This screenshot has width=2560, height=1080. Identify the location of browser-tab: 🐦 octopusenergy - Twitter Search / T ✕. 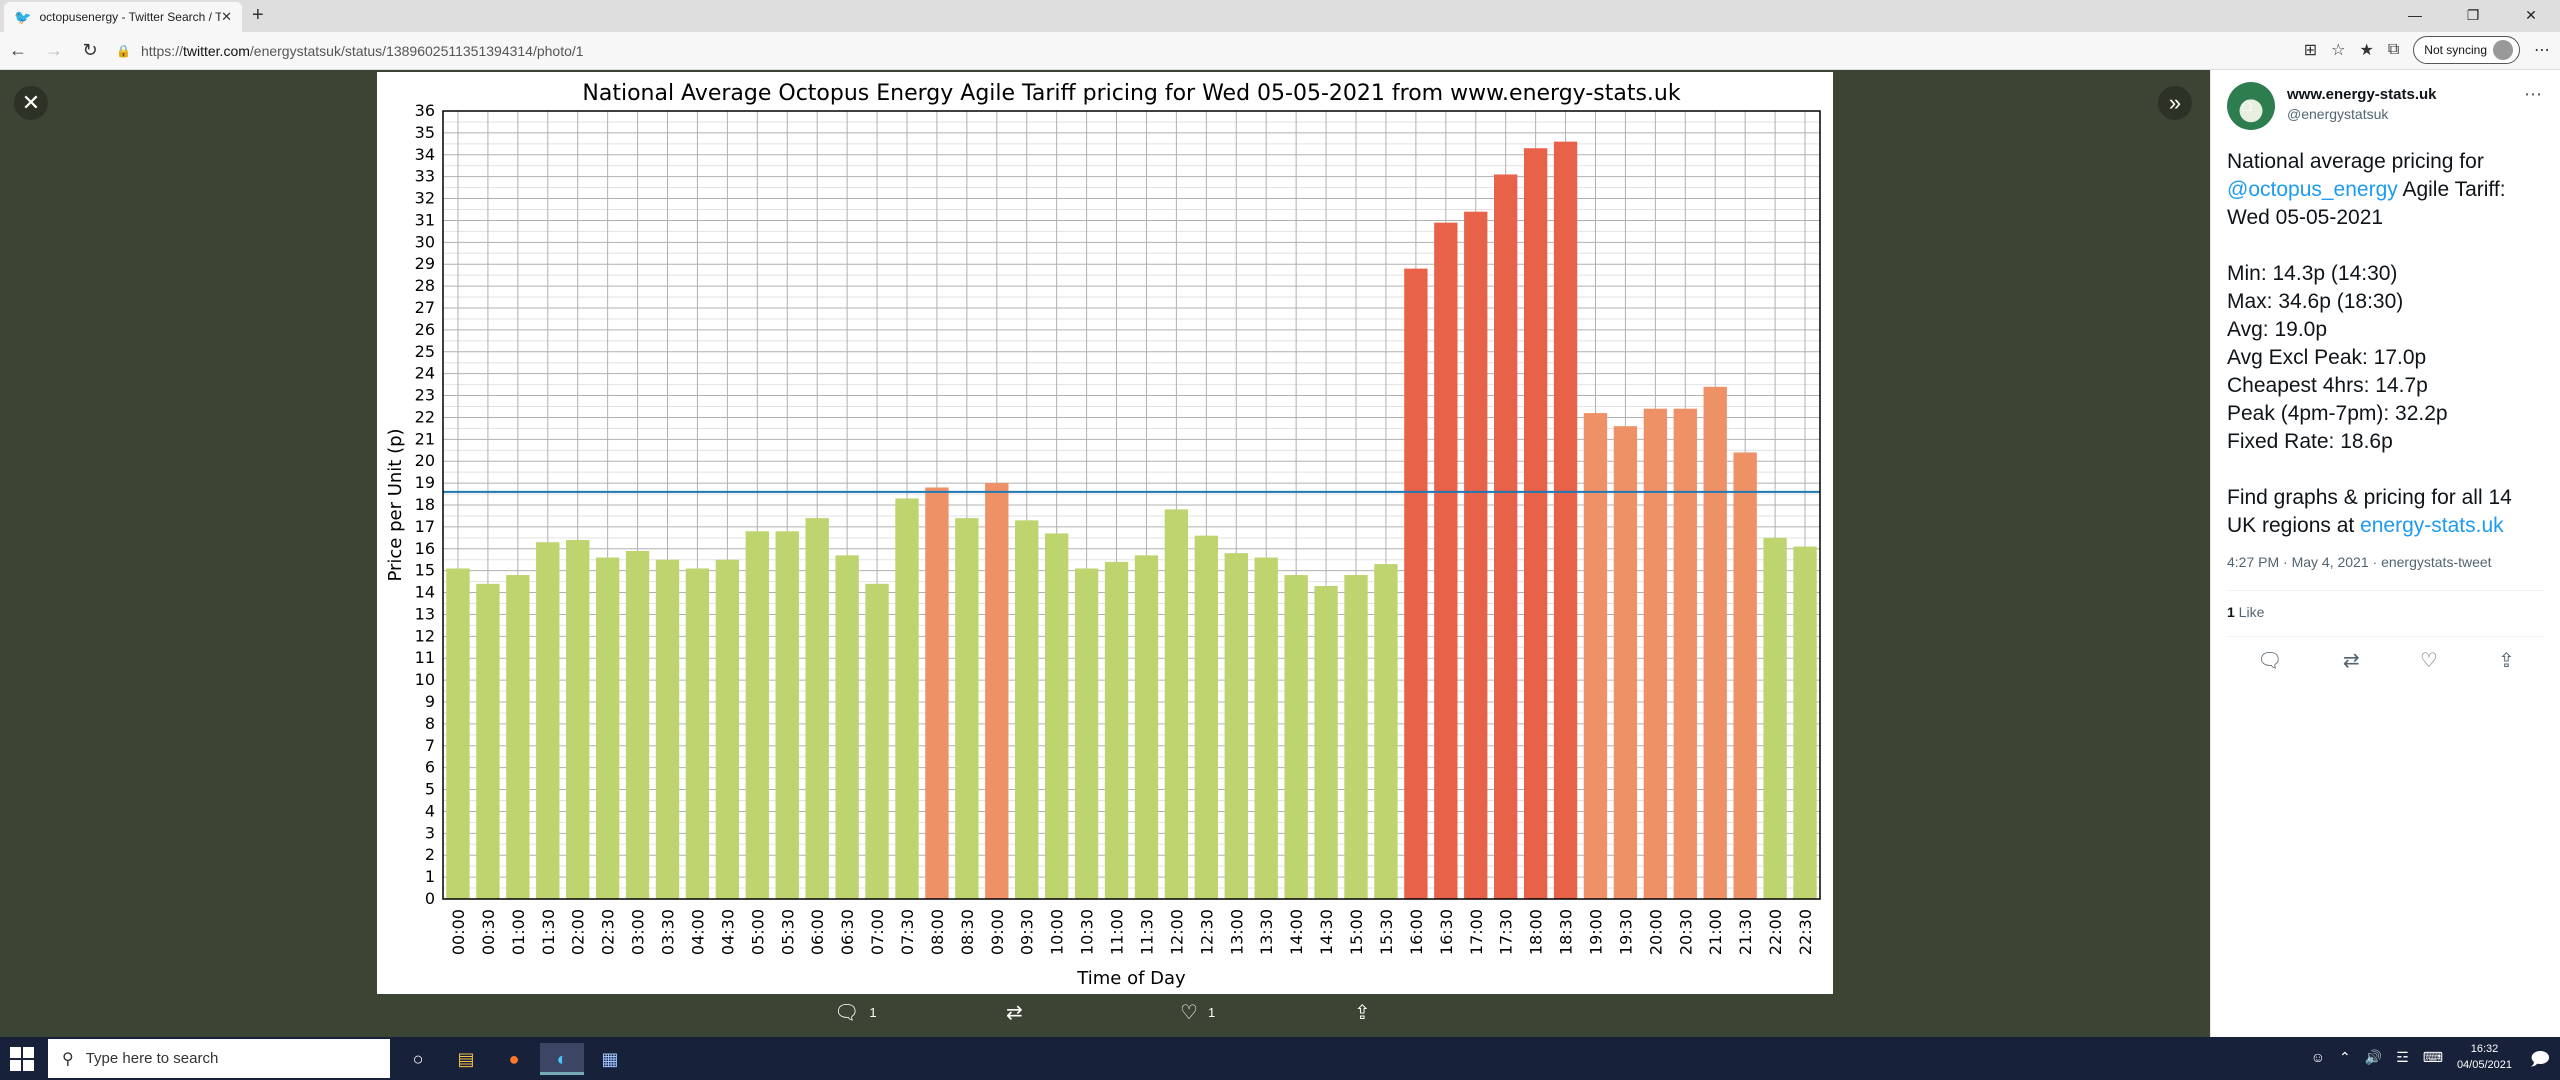
(123, 17).